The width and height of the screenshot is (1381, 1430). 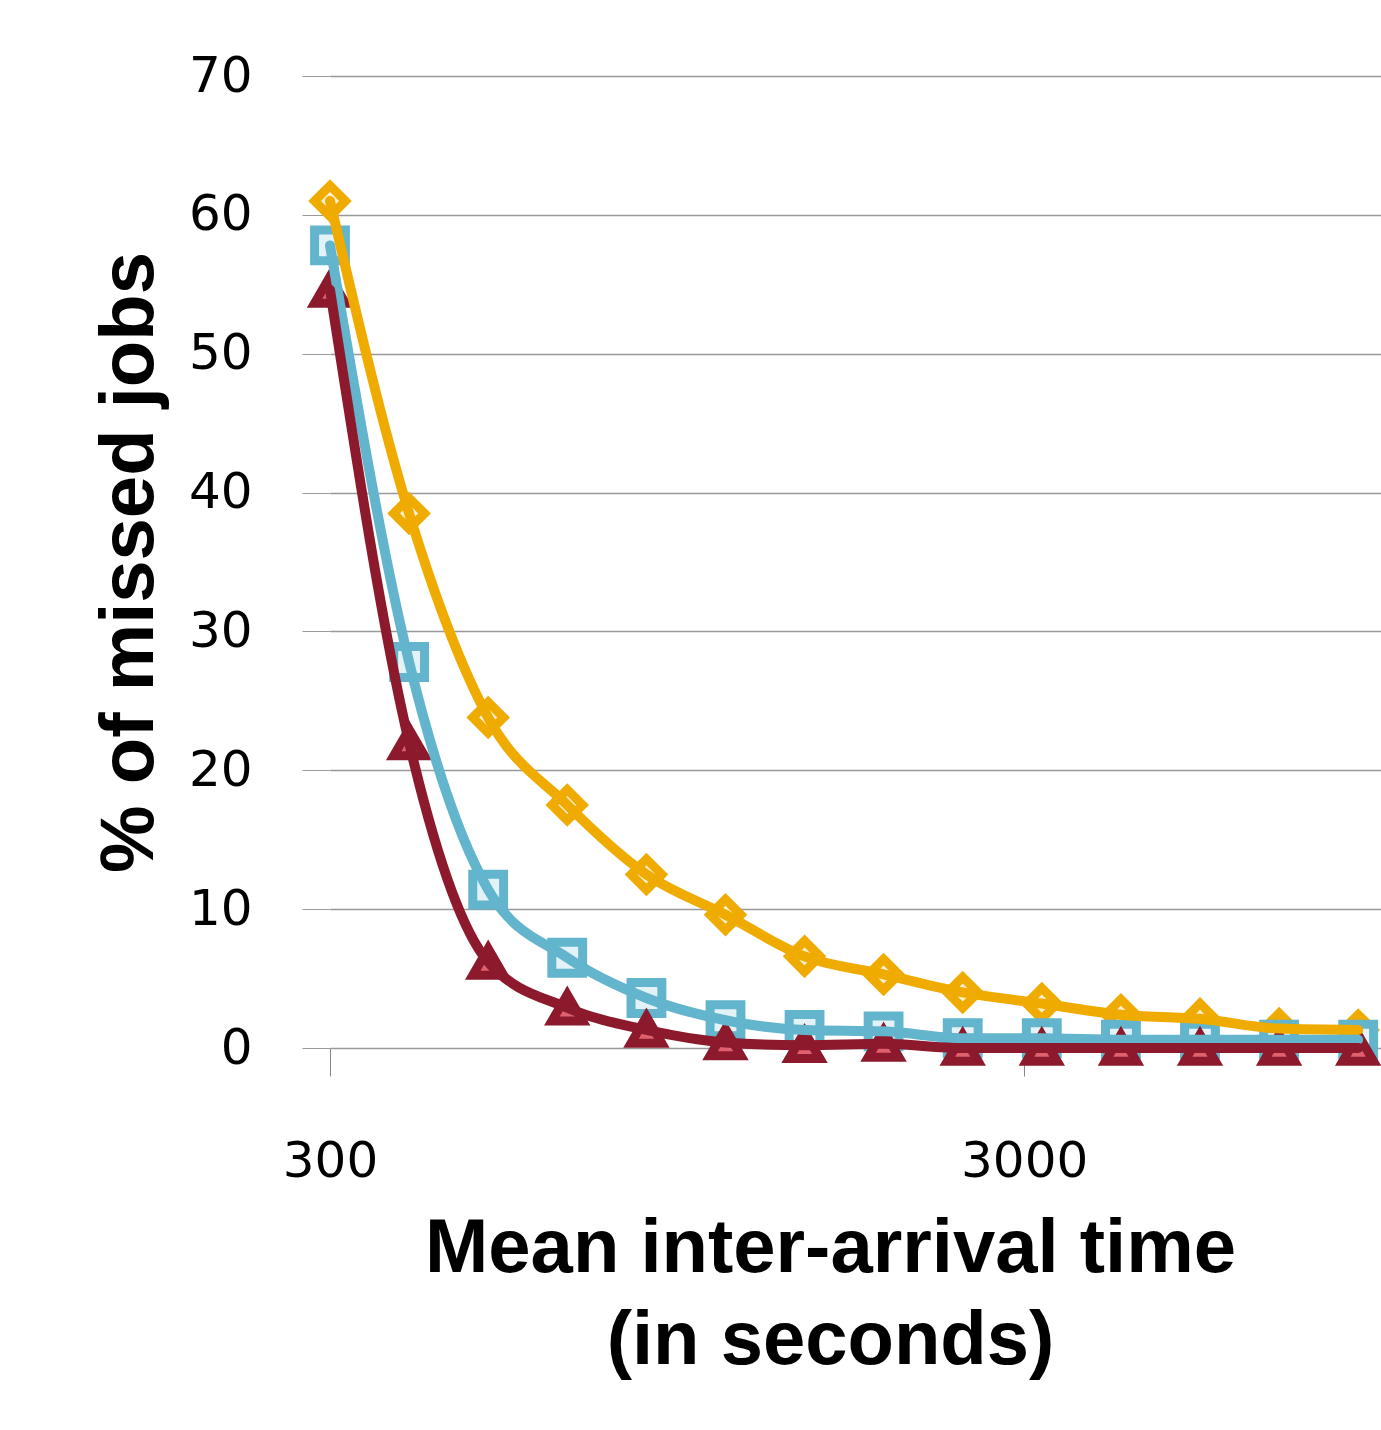 What do you see at coordinates (220, 629) in the screenshot?
I see `y-tick-label: 30` at bounding box center [220, 629].